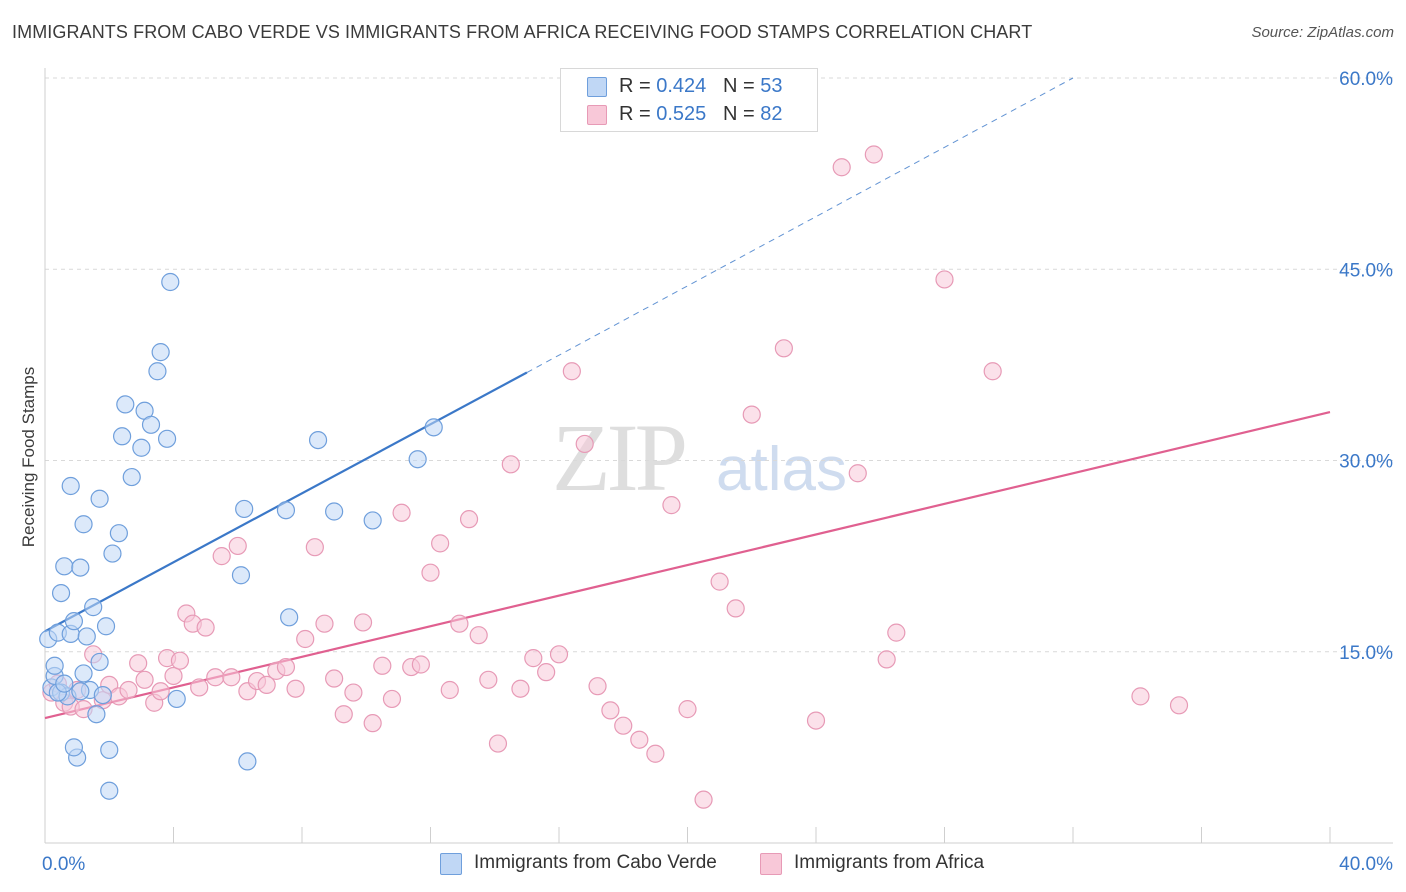 This screenshot has height=892, width=1406. What do you see at coordinates (681, 114) in the screenshot?
I see `legend-r-value: 0.525` at bounding box center [681, 114].